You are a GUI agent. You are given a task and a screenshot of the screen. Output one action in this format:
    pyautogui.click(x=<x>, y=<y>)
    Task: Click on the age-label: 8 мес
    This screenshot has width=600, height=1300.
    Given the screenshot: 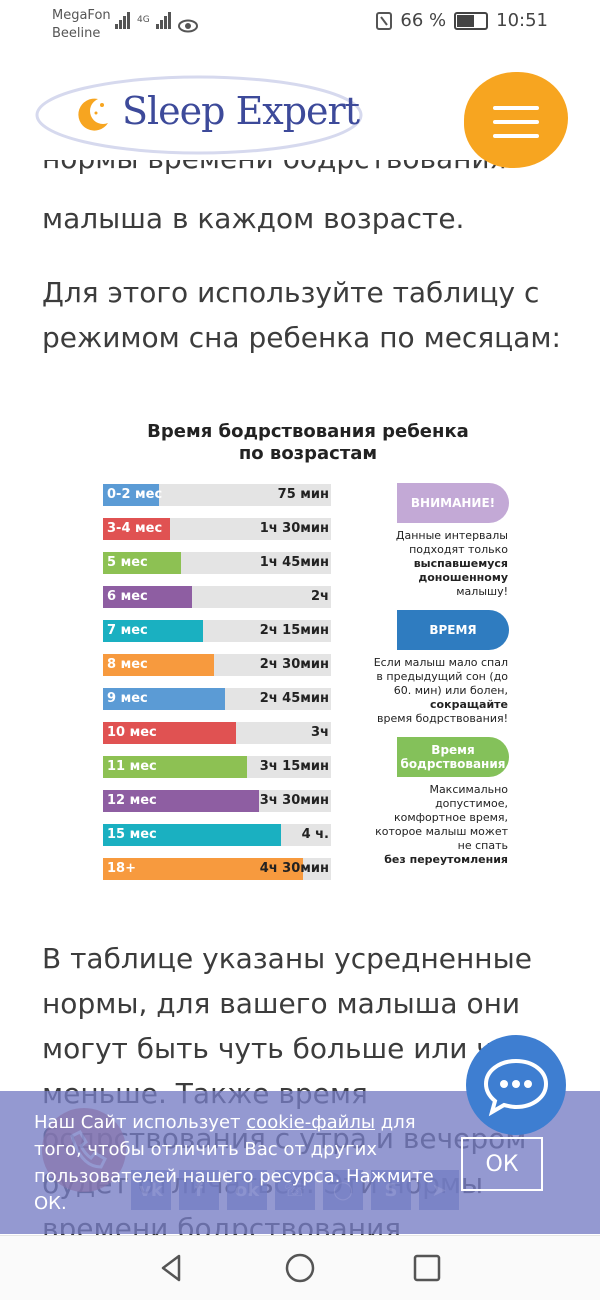 What is the action you would take?
    pyautogui.click(x=127, y=664)
    